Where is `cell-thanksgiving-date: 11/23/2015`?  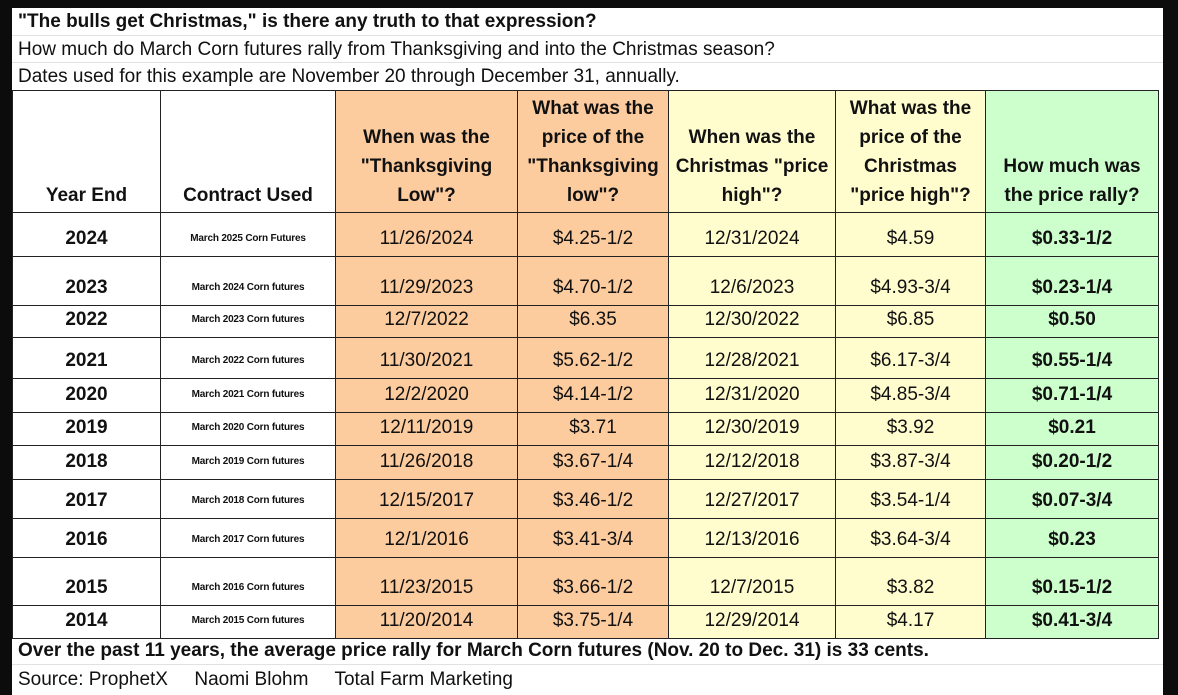 cell-thanksgiving-date: 11/23/2015 is located at coordinates (426, 581).